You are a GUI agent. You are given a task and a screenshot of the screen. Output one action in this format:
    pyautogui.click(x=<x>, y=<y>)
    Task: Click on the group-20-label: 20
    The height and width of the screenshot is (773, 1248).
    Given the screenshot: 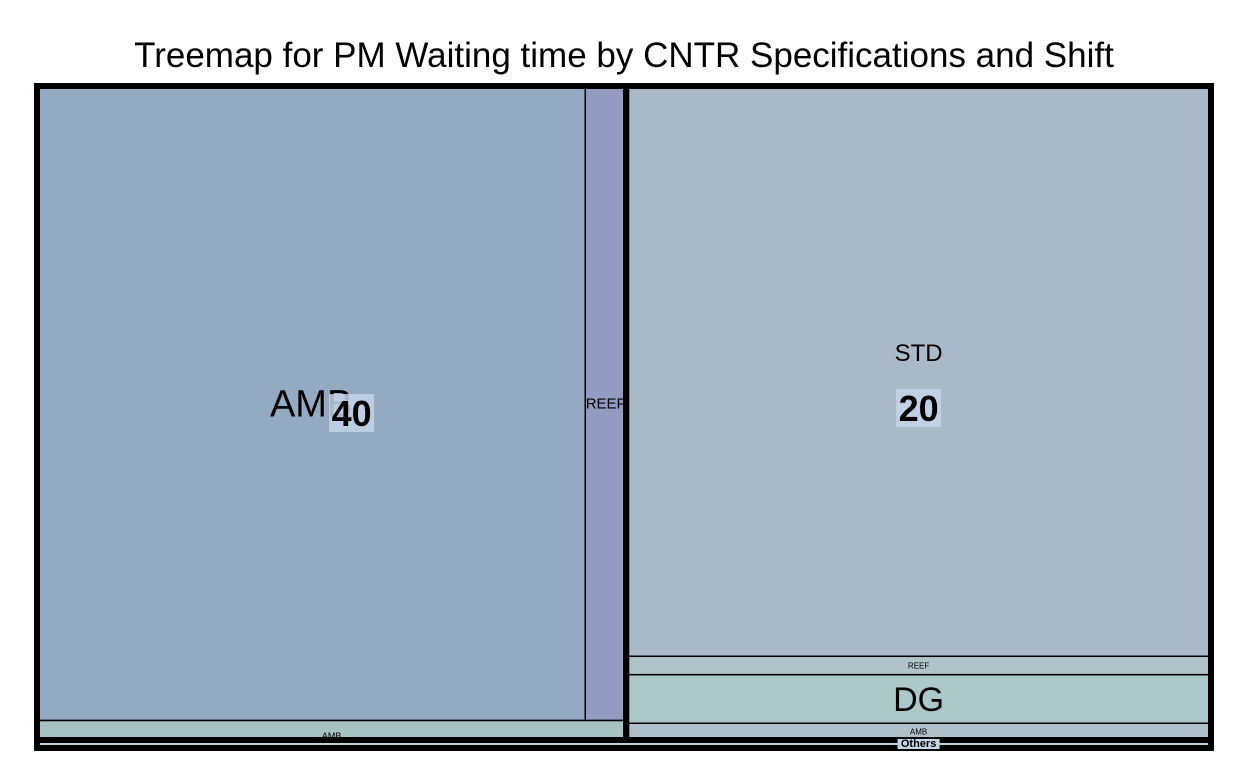 What is the action you would take?
    pyautogui.click(x=919, y=408)
    